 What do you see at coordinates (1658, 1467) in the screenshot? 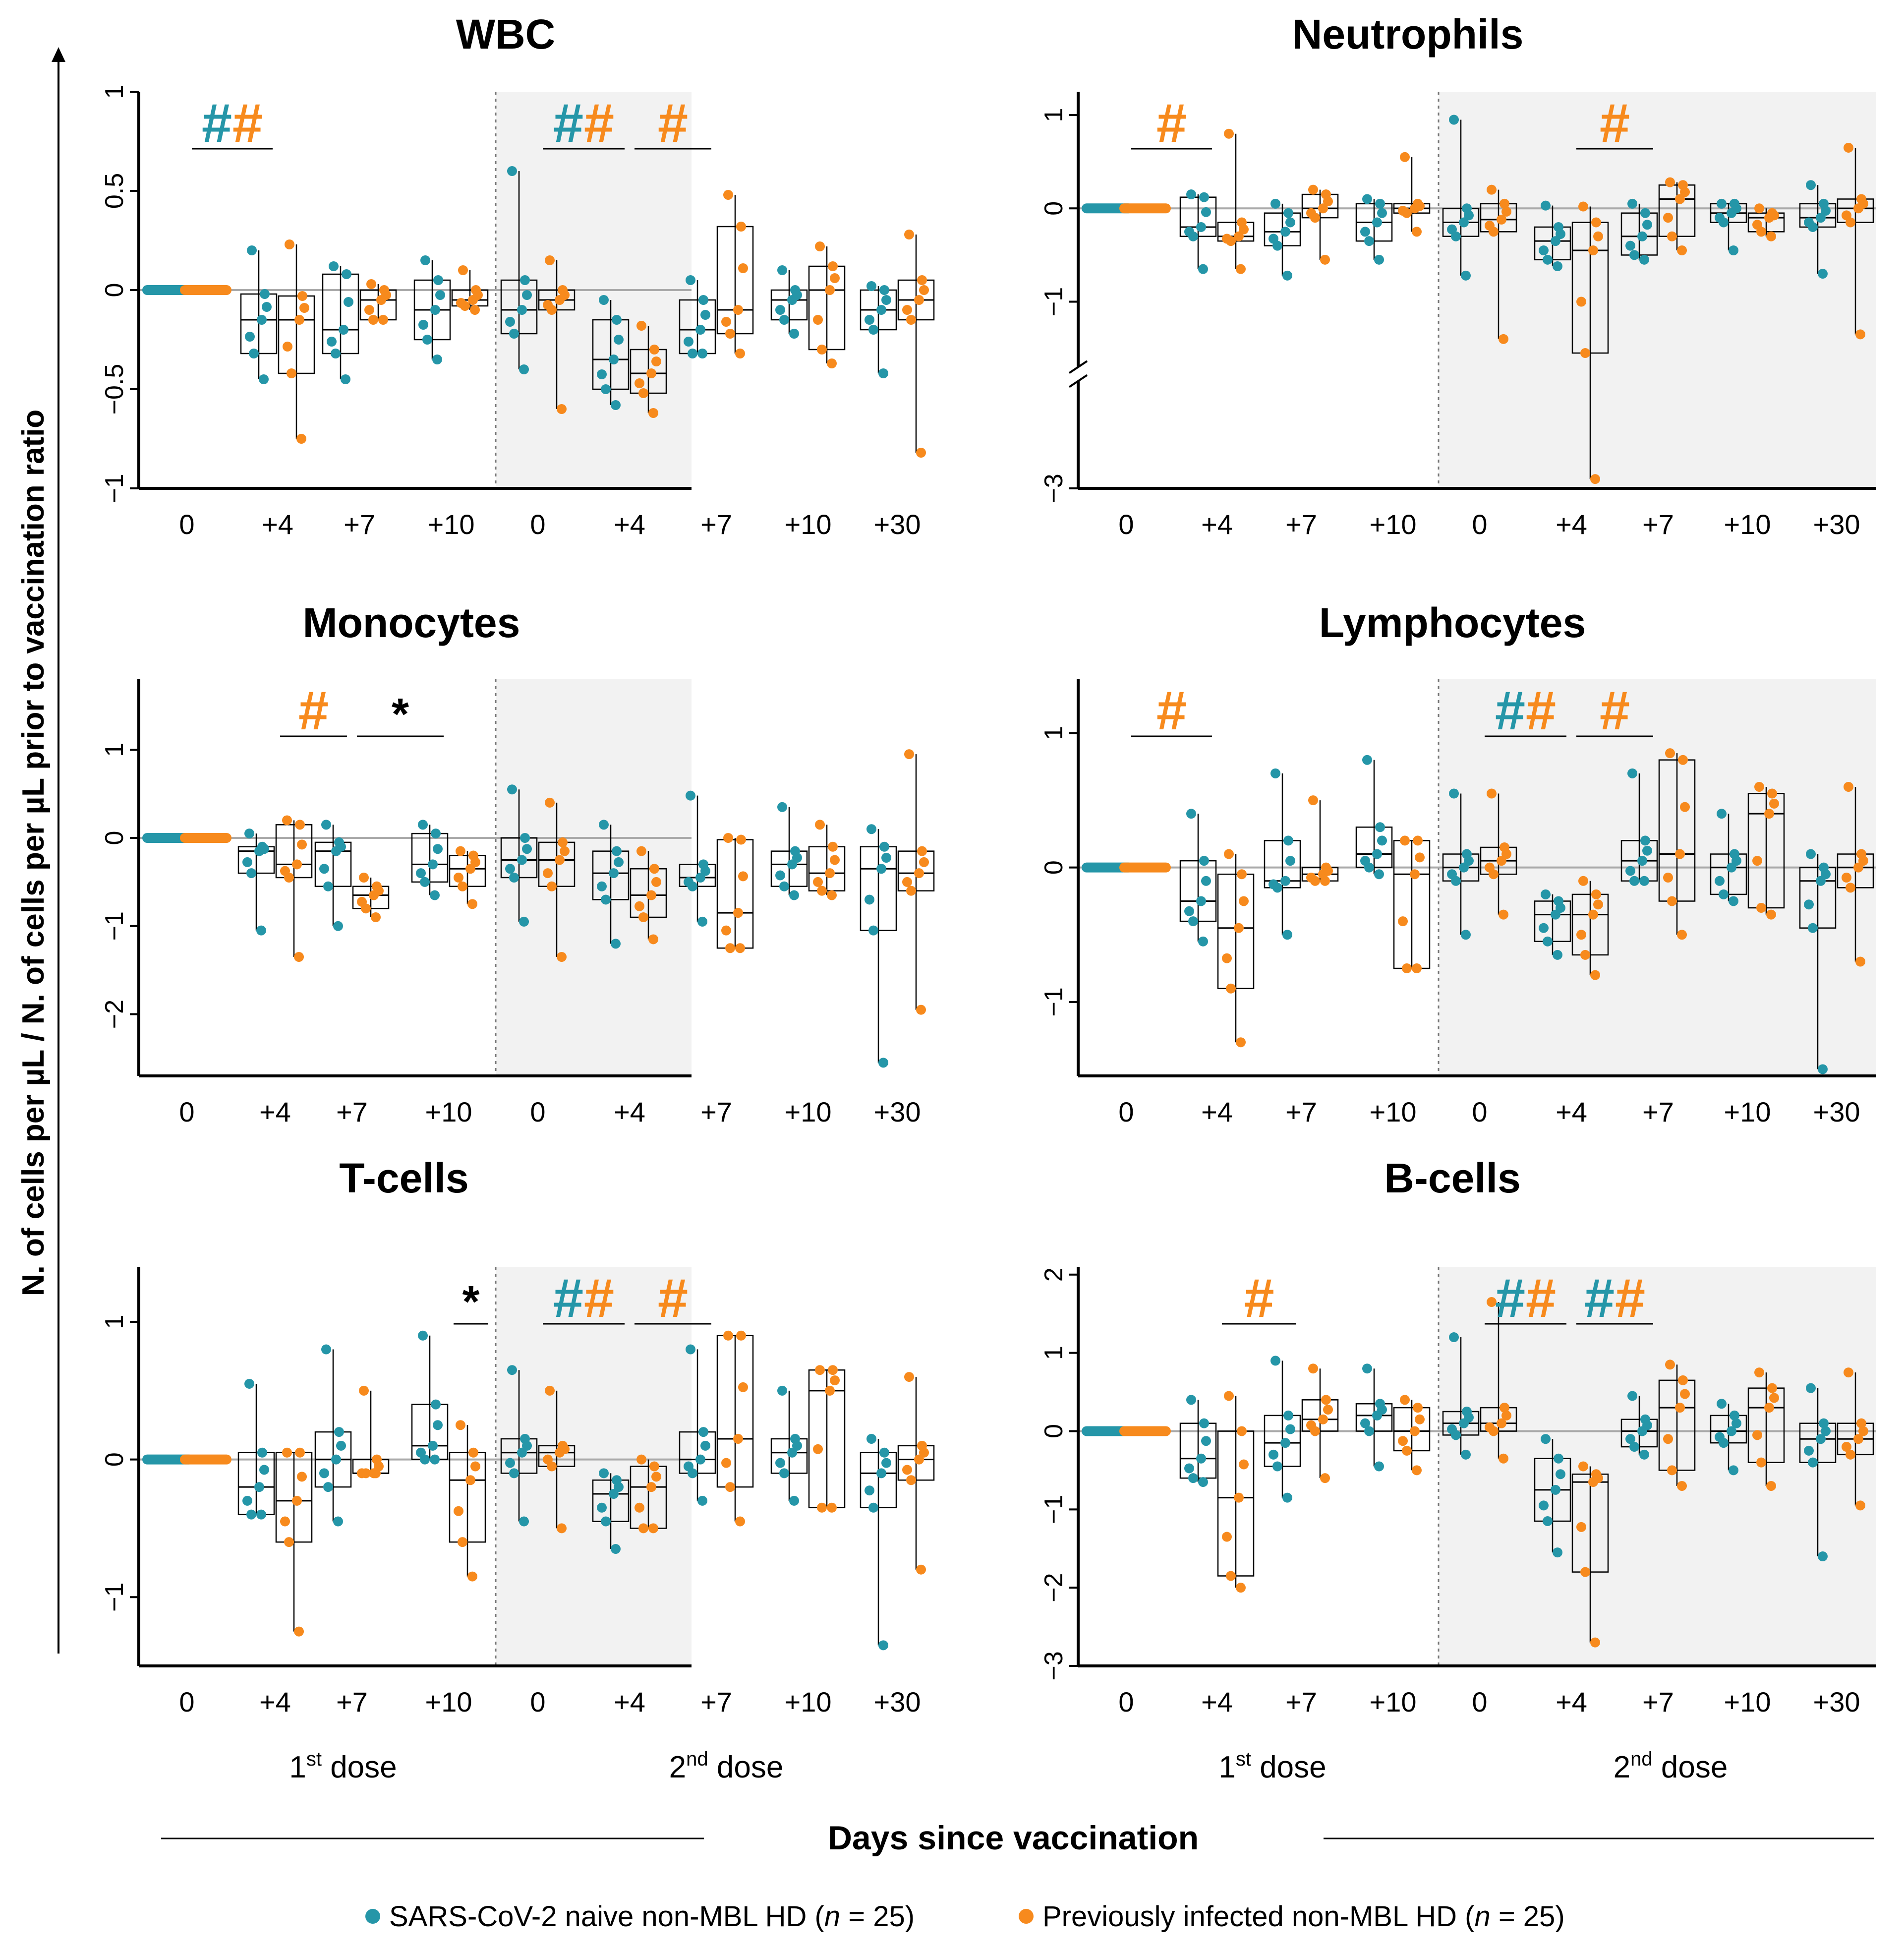
I see `dose2-shaded-region` at bounding box center [1658, 1467].